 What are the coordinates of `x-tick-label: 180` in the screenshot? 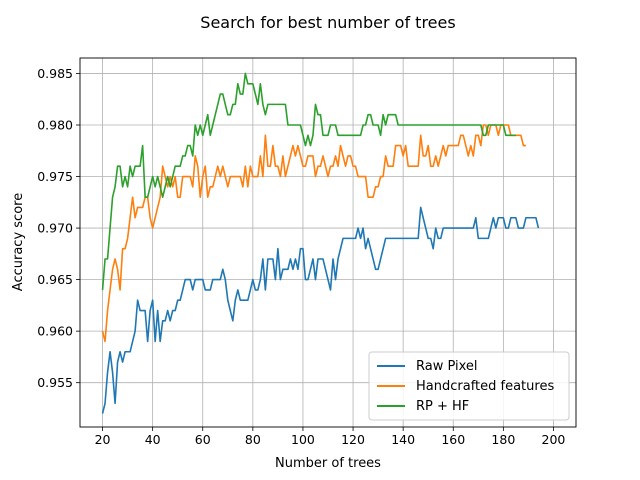 It's located at (503, 439).